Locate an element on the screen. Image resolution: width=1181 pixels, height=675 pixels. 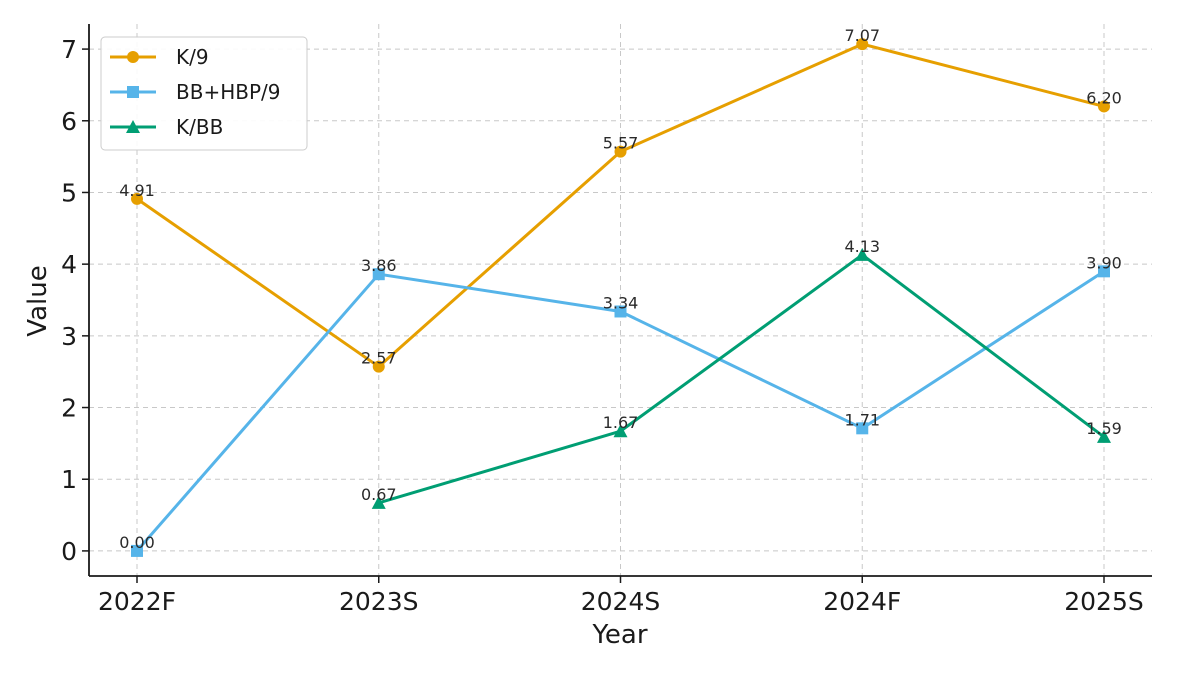
y-tick-label: 2 is located at coordinates (69, 408).